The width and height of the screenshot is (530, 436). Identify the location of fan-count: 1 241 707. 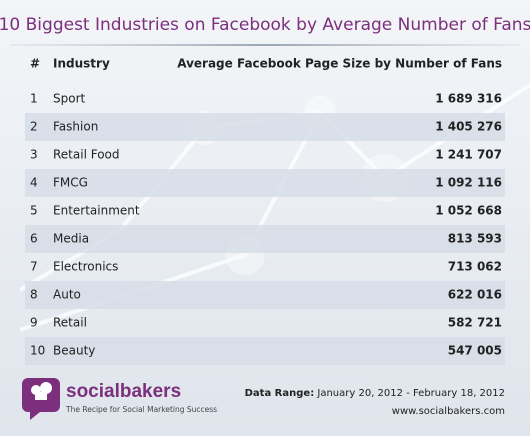
(468, 155).